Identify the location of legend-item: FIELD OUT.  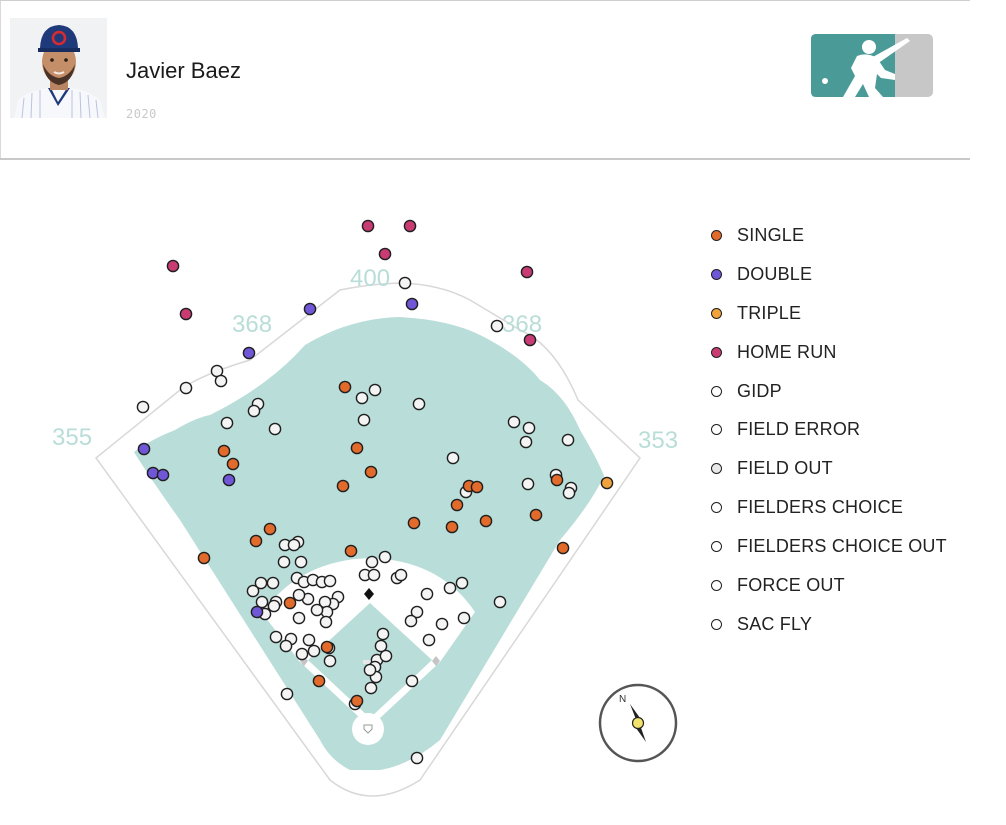
(827, 468).